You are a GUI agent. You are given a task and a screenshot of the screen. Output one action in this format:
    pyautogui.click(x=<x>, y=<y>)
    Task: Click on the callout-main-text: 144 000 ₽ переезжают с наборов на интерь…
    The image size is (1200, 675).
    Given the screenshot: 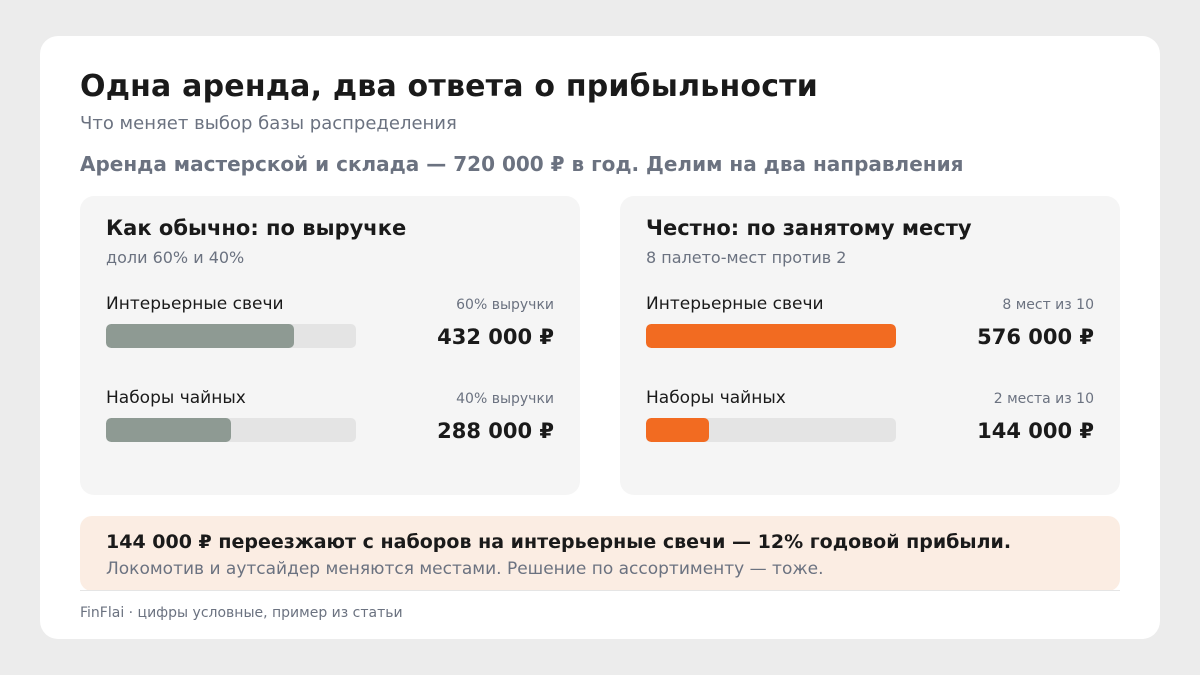 What is the action you would take?
    pyautogui.click(x=559, y=542)
    